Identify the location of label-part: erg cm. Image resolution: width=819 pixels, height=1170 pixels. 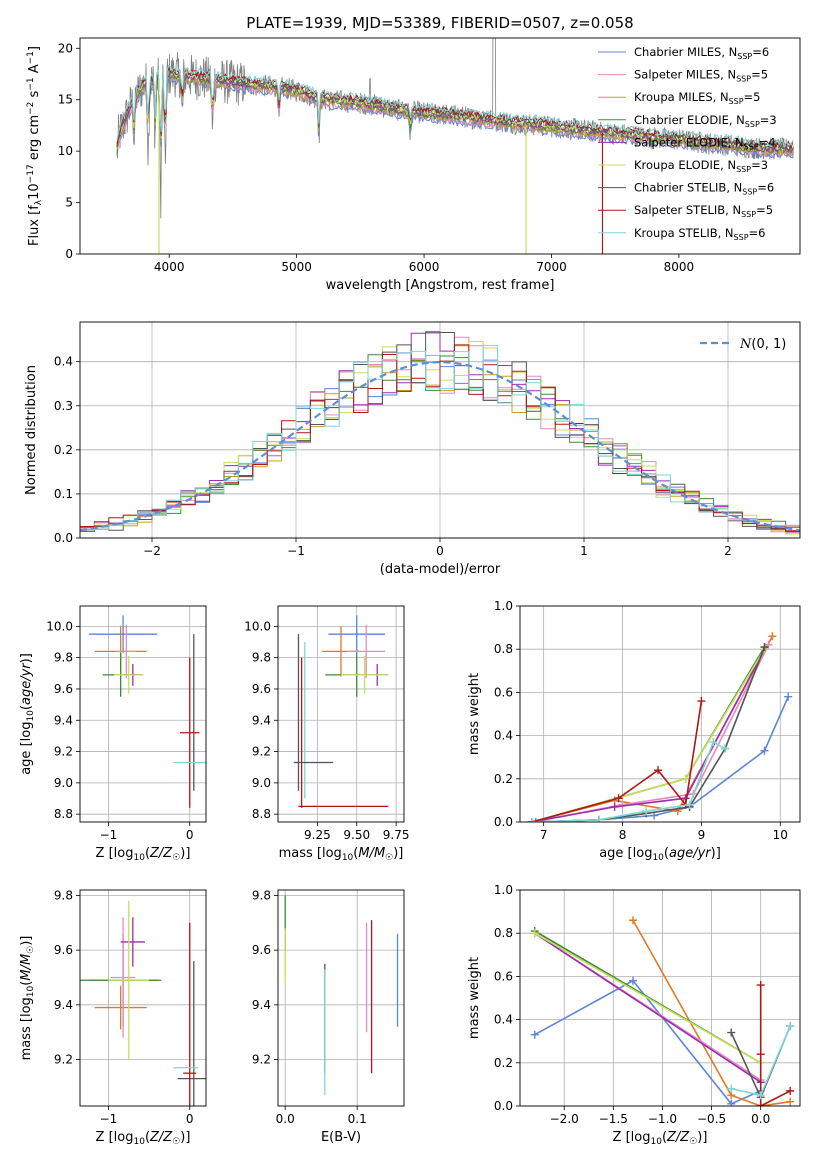
(34, 139).